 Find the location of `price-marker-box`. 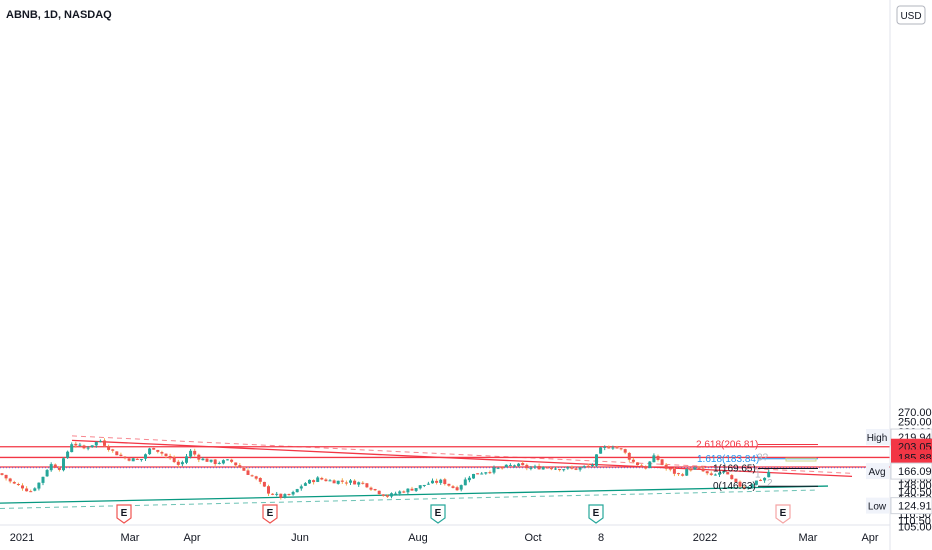

price-marker-box is located at coordinates (911, 471).